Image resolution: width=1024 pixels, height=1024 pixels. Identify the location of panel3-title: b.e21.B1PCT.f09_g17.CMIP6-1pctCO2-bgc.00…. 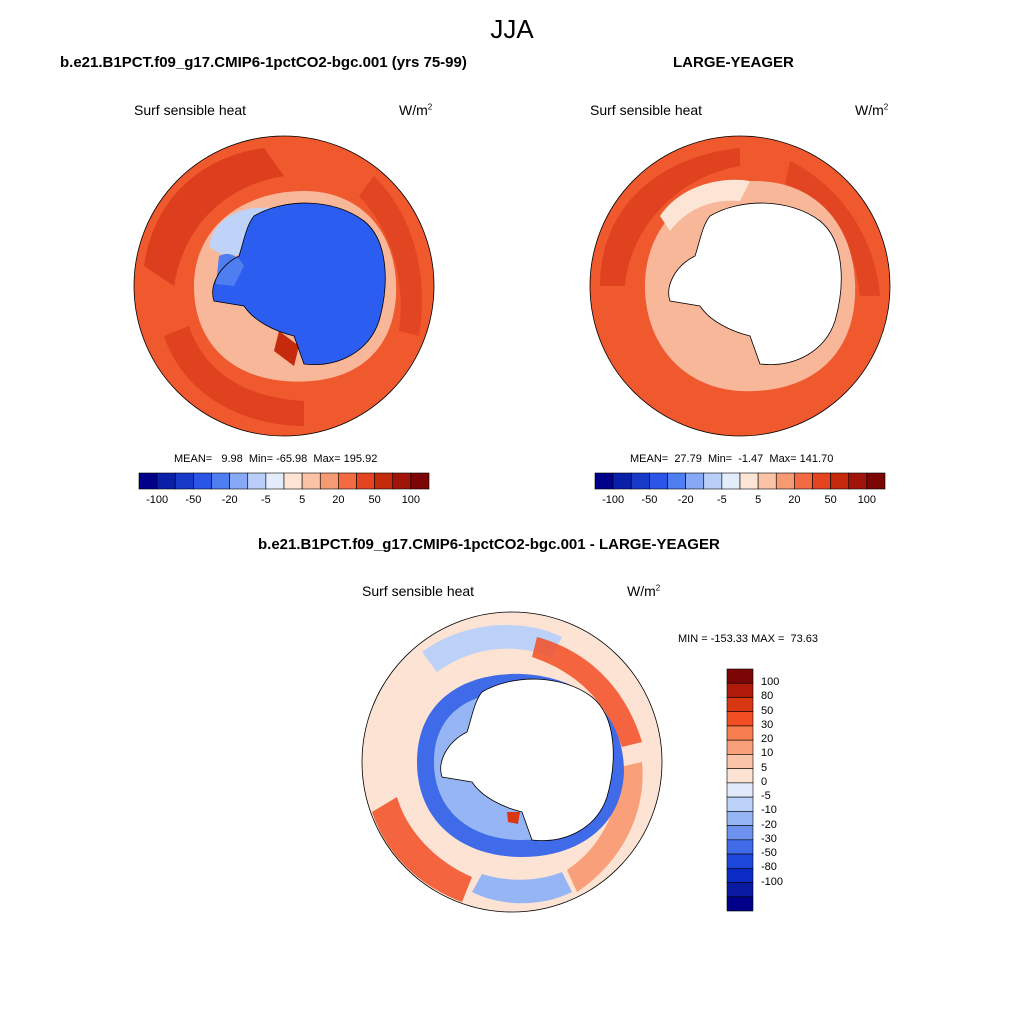
(489, 544).